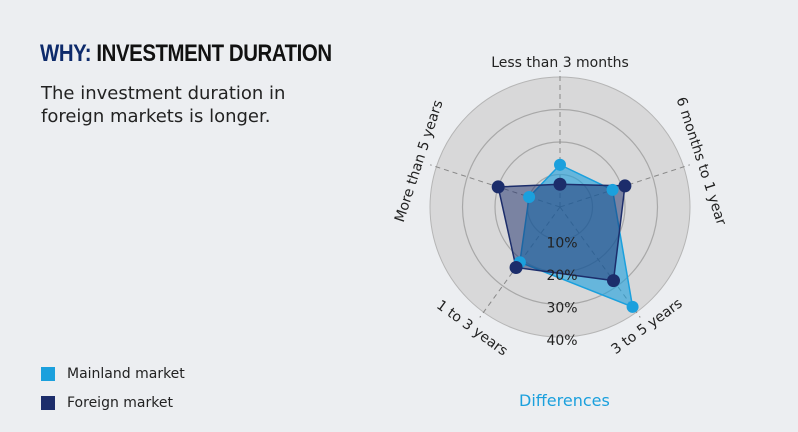  I want to click on title-text: INVESTMENT DURATION, so click(214, 53).